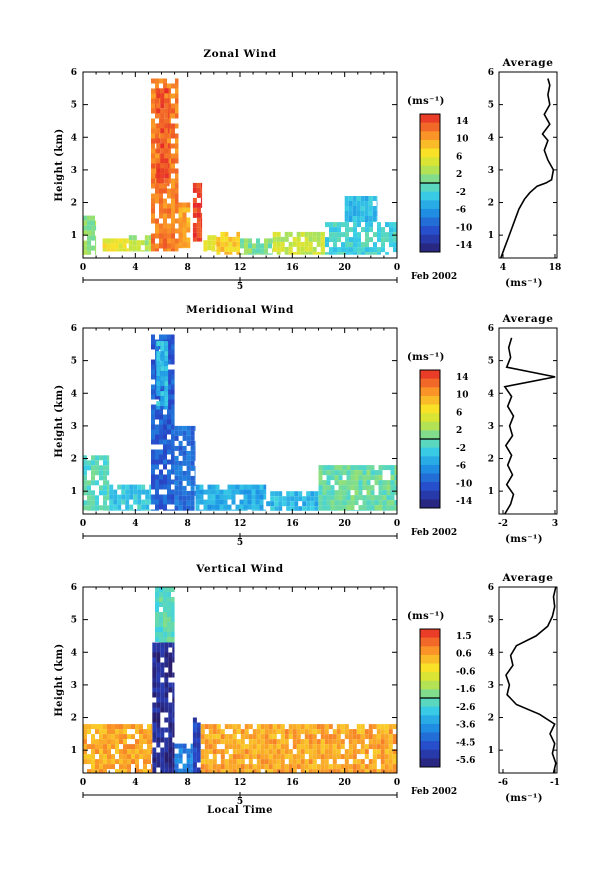  Describe the element at coordinates (292, 783) in the screenshot. I see `x-tick-label: 16` at that location.